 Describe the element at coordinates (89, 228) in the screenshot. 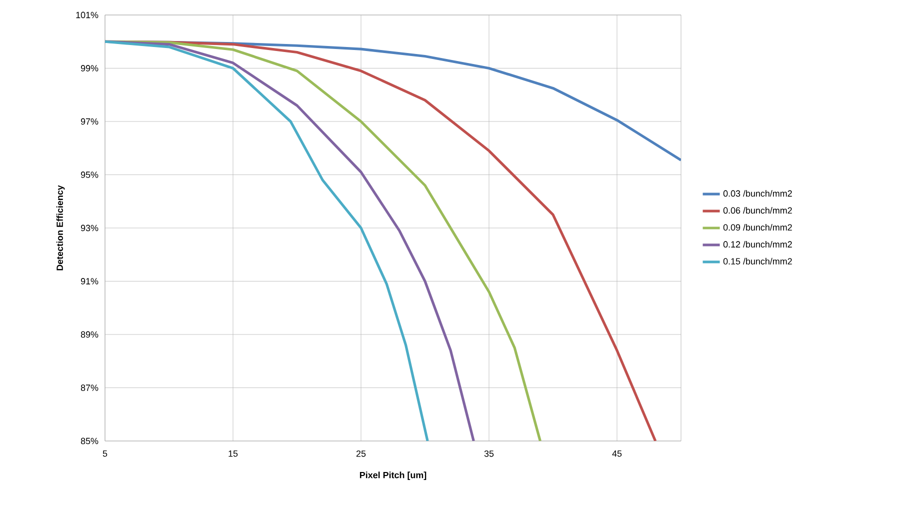

I see `y-tick-label: 93%` at that location.